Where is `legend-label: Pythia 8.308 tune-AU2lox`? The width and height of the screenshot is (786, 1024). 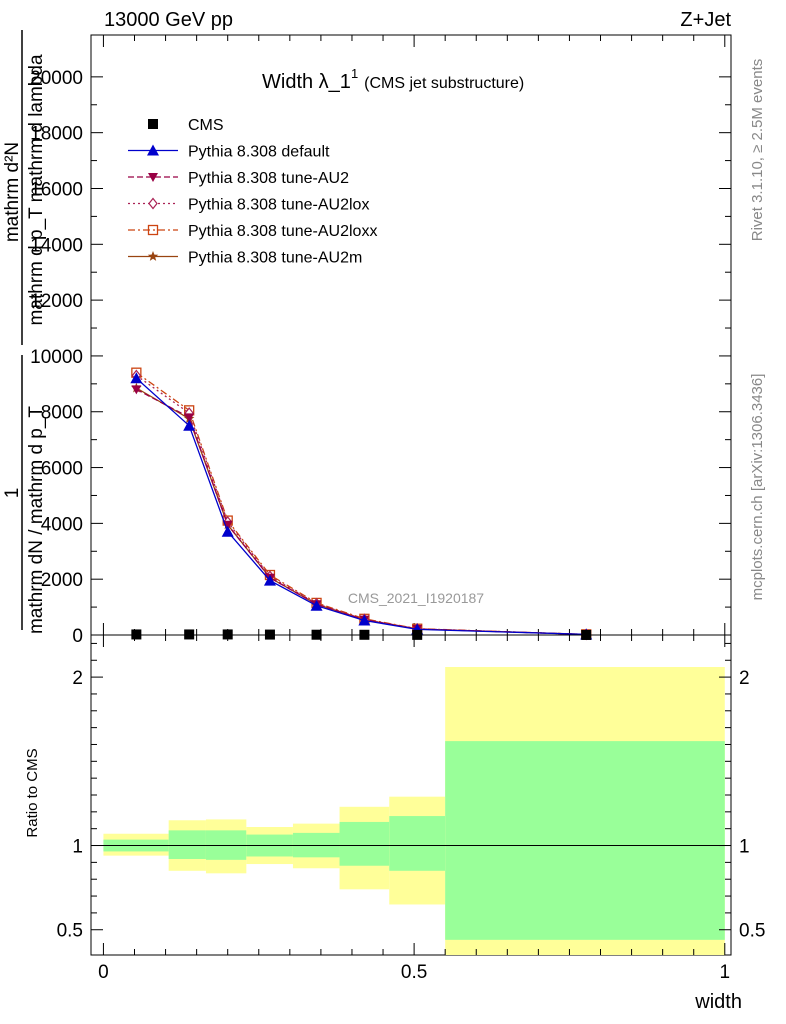
legend-label: Pythia 8.308 tune-AU2lox is located at coordinates (278, 205).